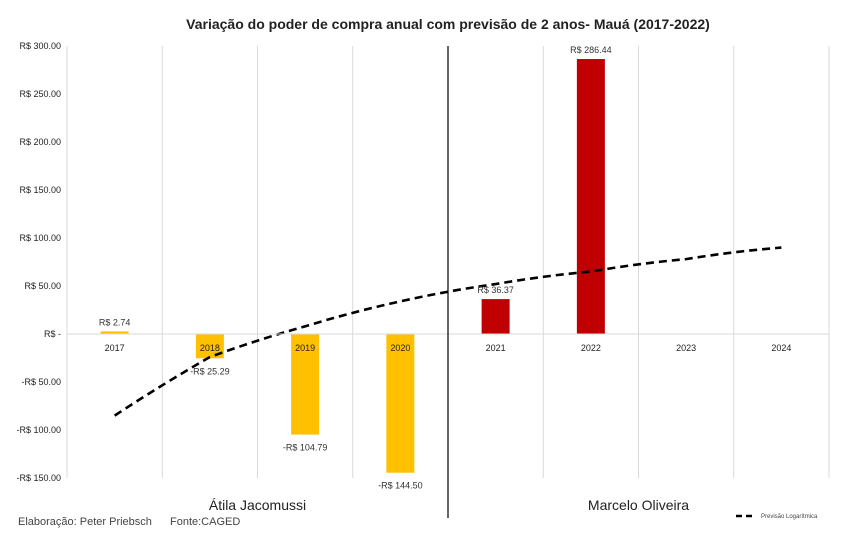 The width and height of the screenshot is (853, 538). I want to click on x-tick-label: 2022, so click(591, 348).